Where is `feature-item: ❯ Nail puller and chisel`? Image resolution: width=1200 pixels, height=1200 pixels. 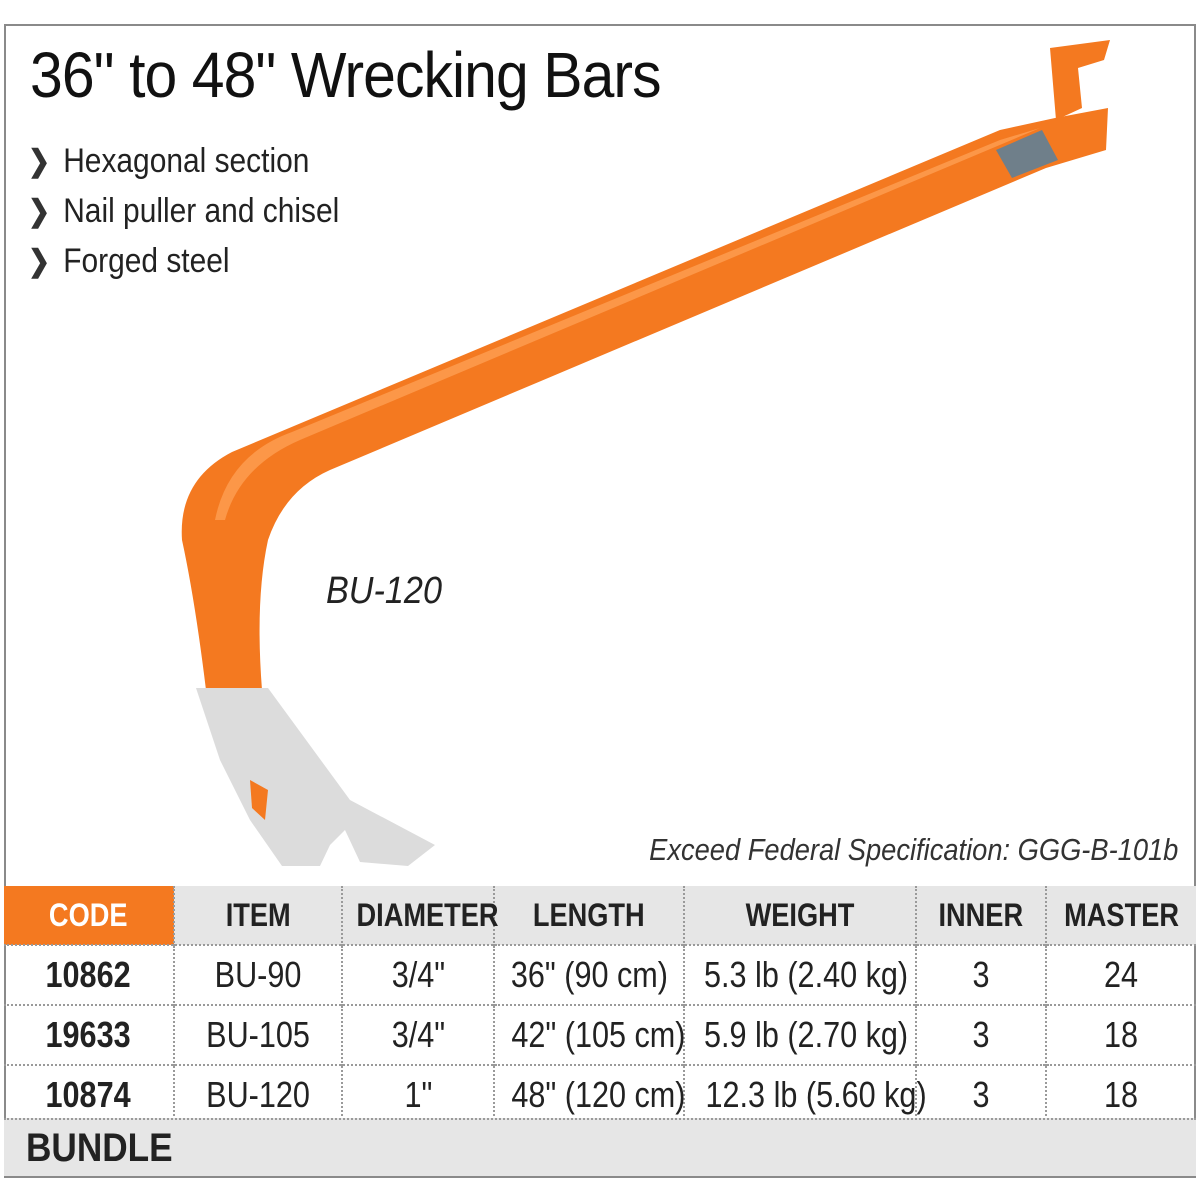 feature-item: ❯ Nail puller and chisel is located at coordinates (183, 211).